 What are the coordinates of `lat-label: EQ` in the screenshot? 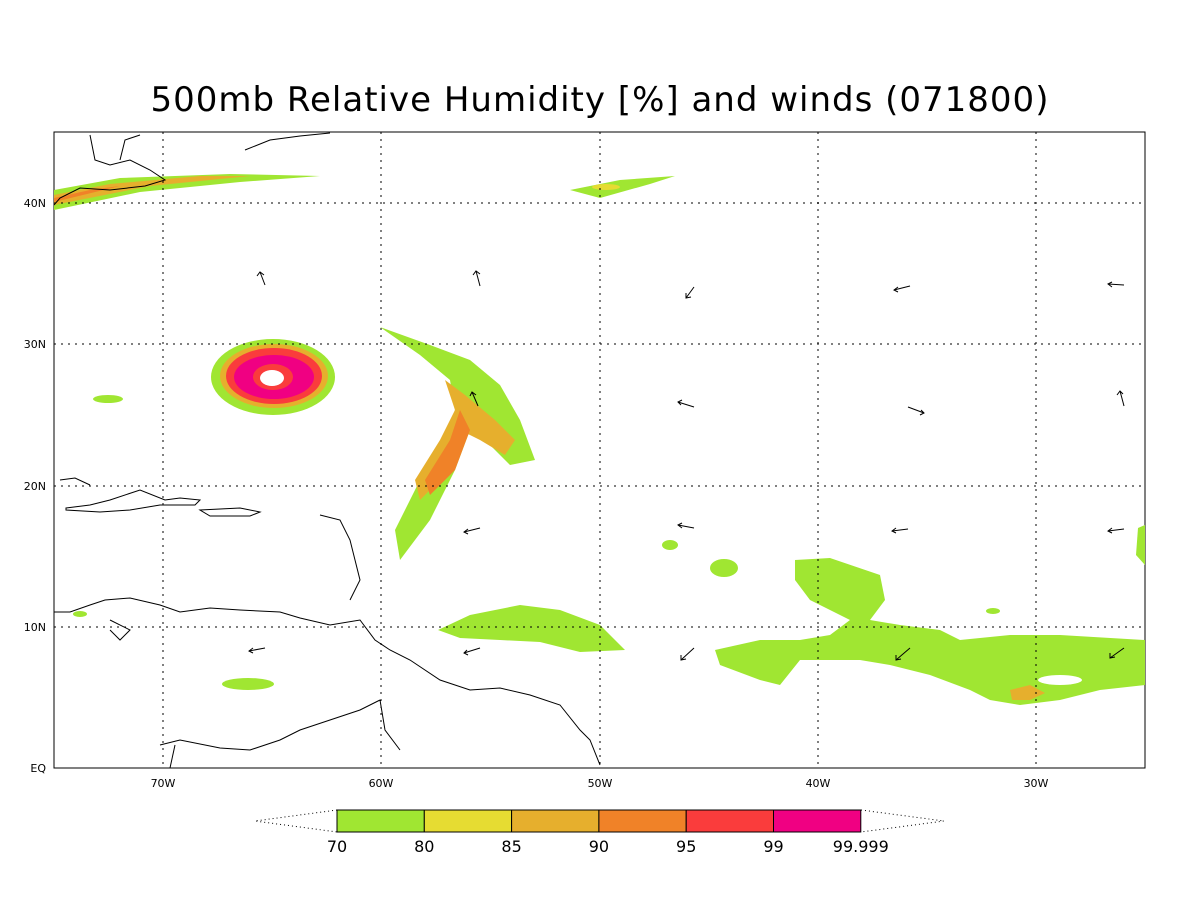 It's located at (38, 768).